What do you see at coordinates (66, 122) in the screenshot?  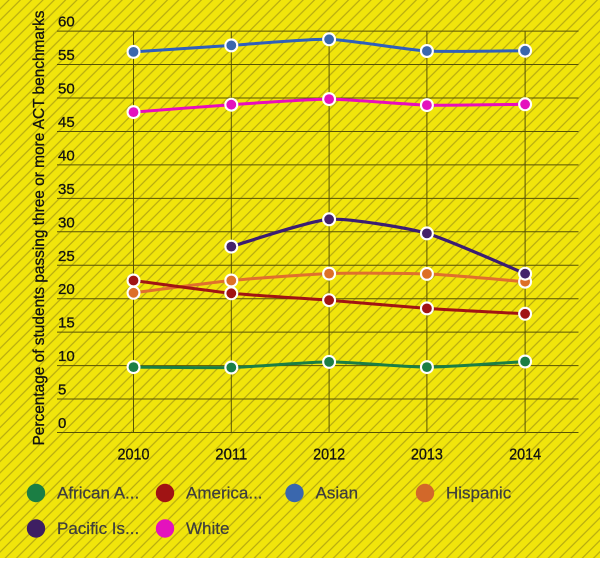 I see `svg-text: 45` at bounding box center [66, 122].